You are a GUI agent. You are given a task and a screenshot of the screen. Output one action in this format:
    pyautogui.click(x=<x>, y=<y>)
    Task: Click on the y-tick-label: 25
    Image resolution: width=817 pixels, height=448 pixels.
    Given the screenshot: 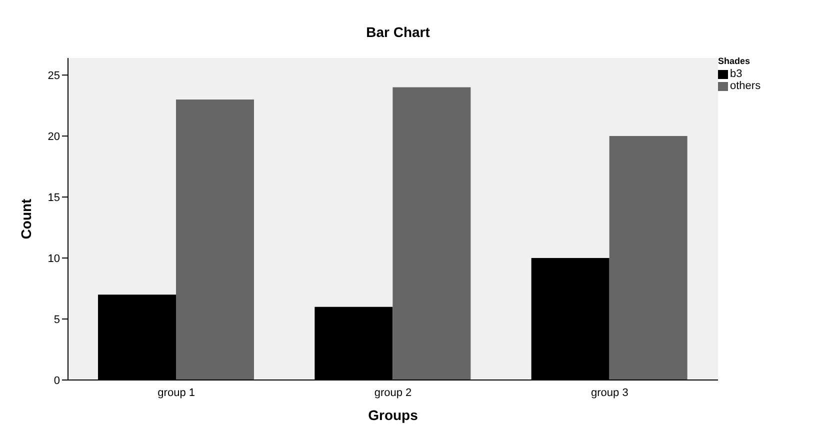 What is the action you would take?
    pyautogui.click(x=54, y=76)
    